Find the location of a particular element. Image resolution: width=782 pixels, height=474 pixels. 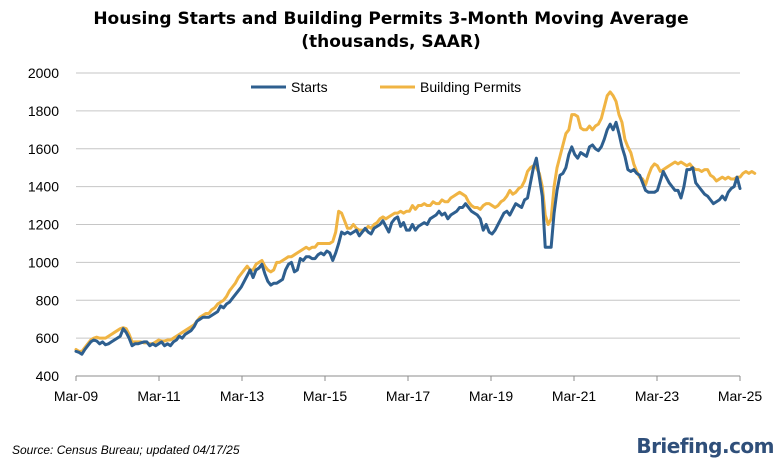

y-tick-label: 1800 is located at coordinates (43, 111).